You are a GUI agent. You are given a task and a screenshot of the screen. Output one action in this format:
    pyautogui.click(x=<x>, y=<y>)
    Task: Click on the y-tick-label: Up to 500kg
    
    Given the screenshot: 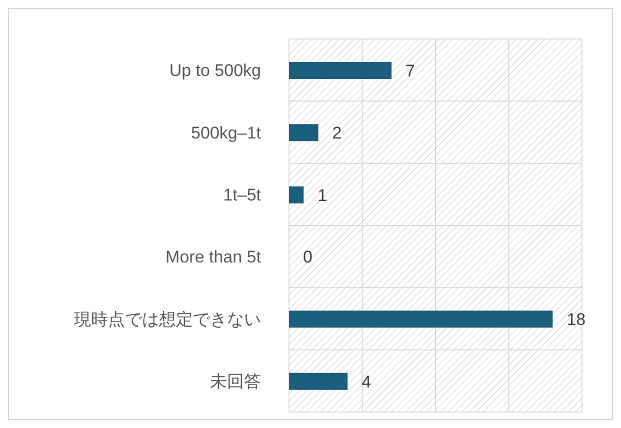 What is the action you would take?
    pyautogui.click(x=215, y=70)
    